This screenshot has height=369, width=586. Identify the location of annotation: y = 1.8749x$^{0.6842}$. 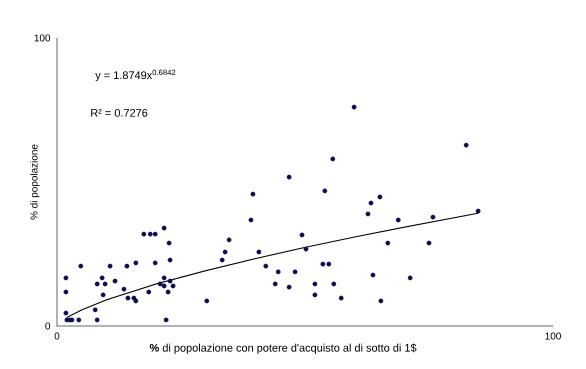
(135, 76).